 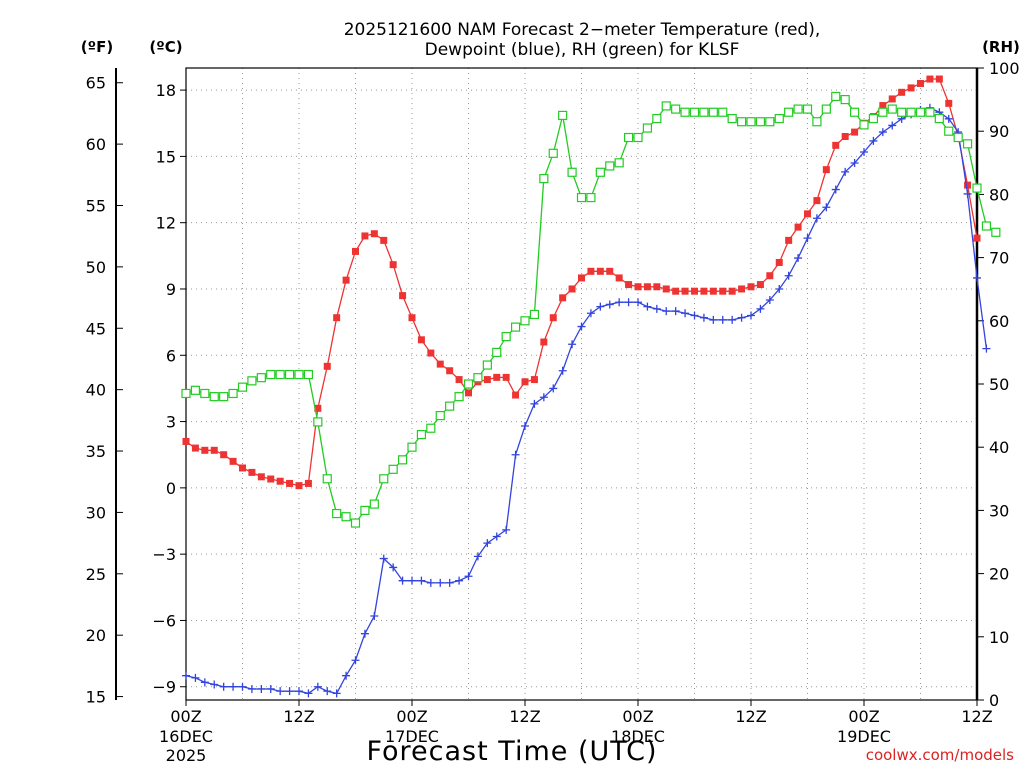 What do you see at coordinates (166, 223) in the screenshot?
I see `celsius-tick-label: 12` at bounding box center [166, 223].